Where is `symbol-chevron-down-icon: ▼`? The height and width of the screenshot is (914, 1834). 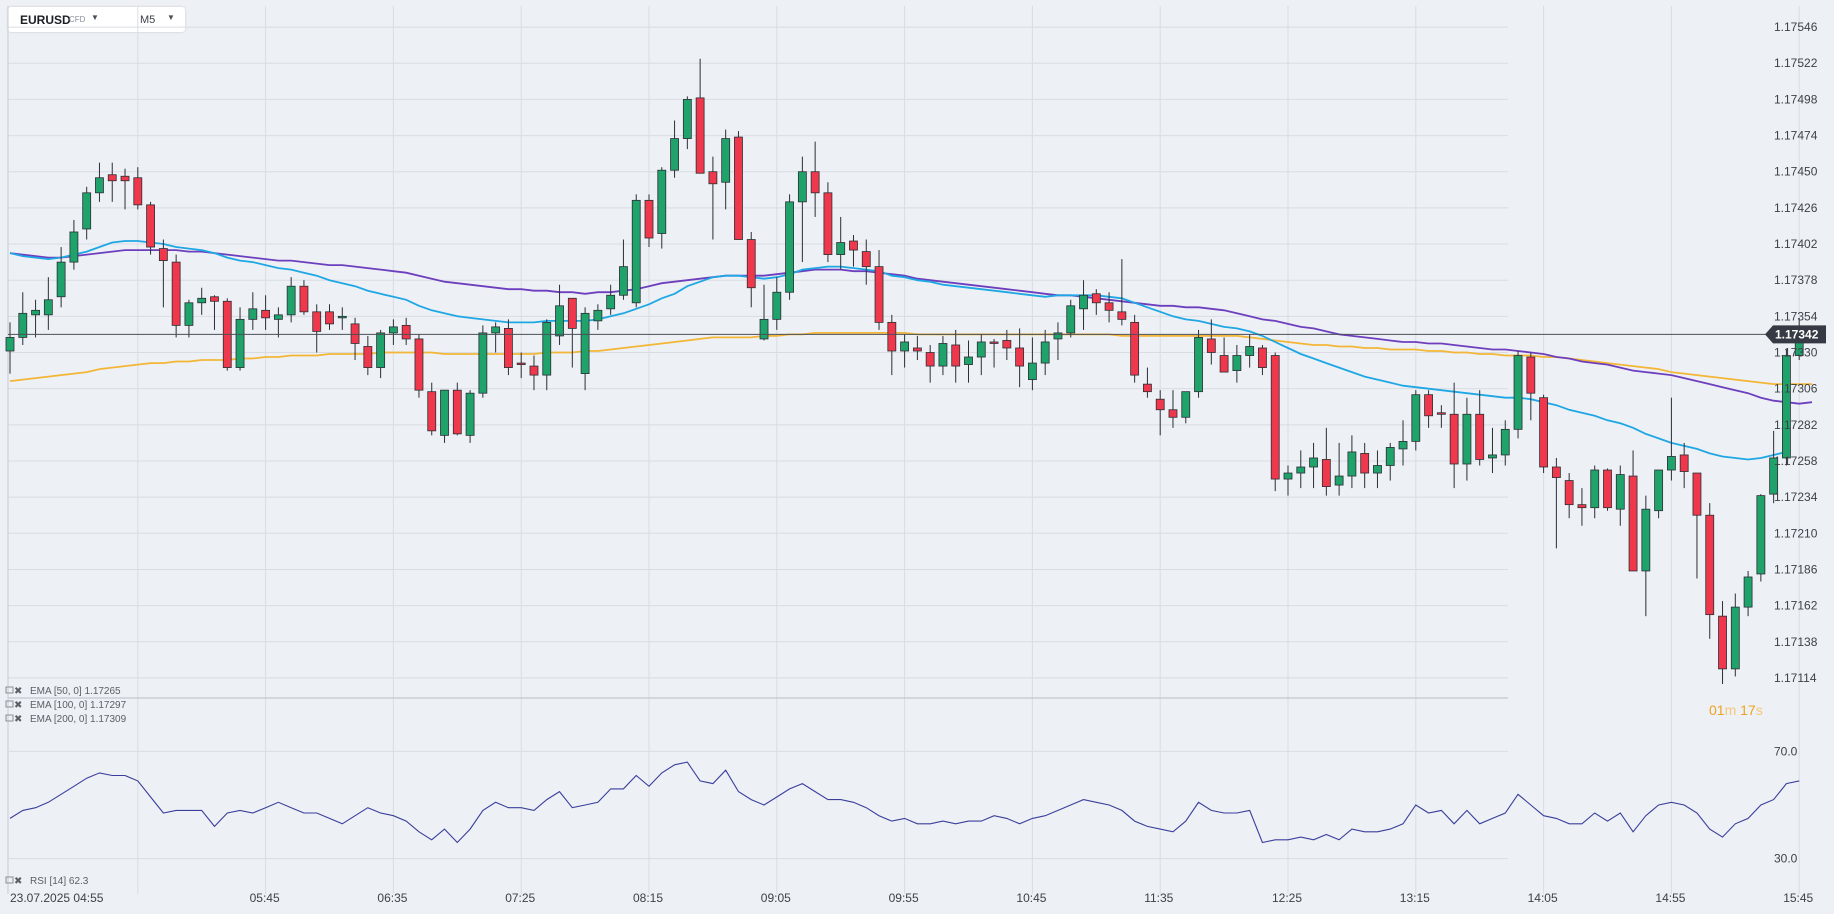 symbol-chevron-down-icon: ▼ is located at coordinates (95, 17).